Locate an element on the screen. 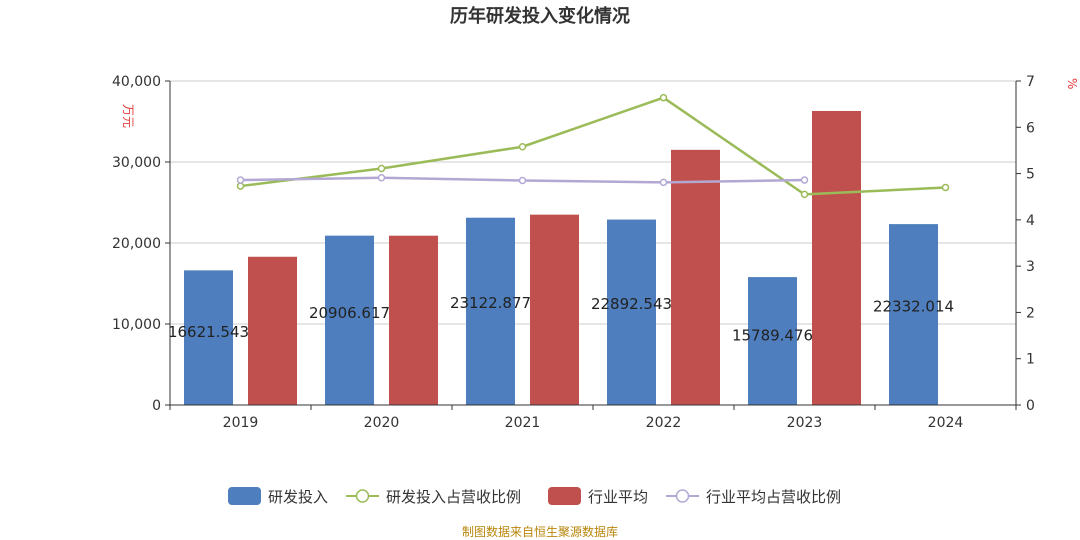 This screenshot has height=540, width=1080. right-tick-label: 0 is located at coordinates (1030, 406).